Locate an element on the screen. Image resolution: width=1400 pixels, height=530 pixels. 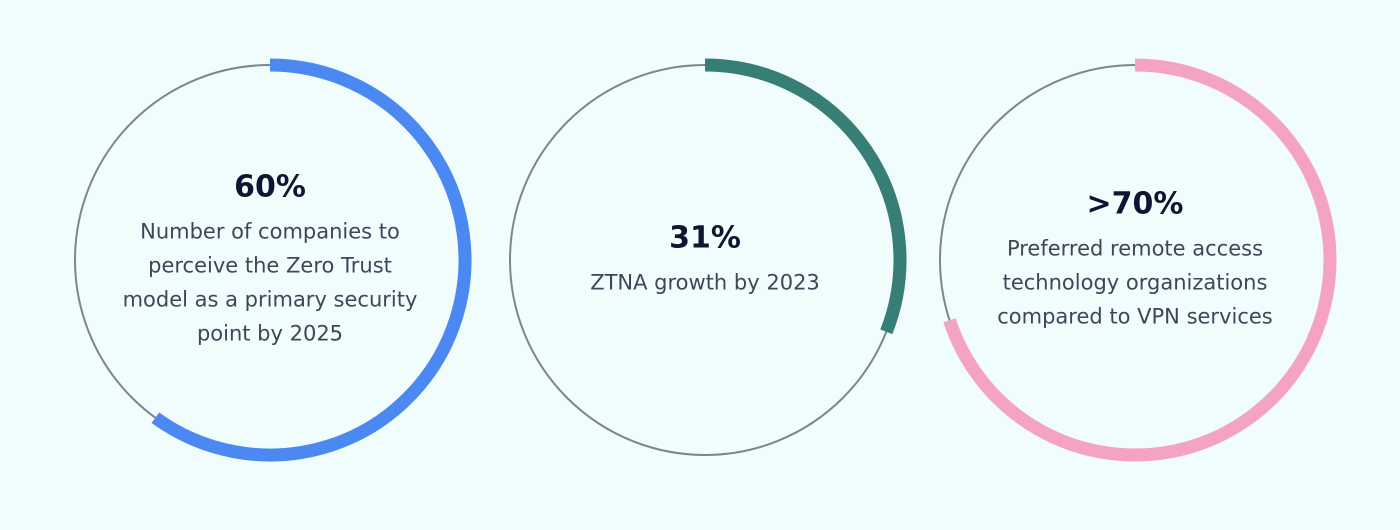
value-label: >70% is located at coordinates (1135, 204).